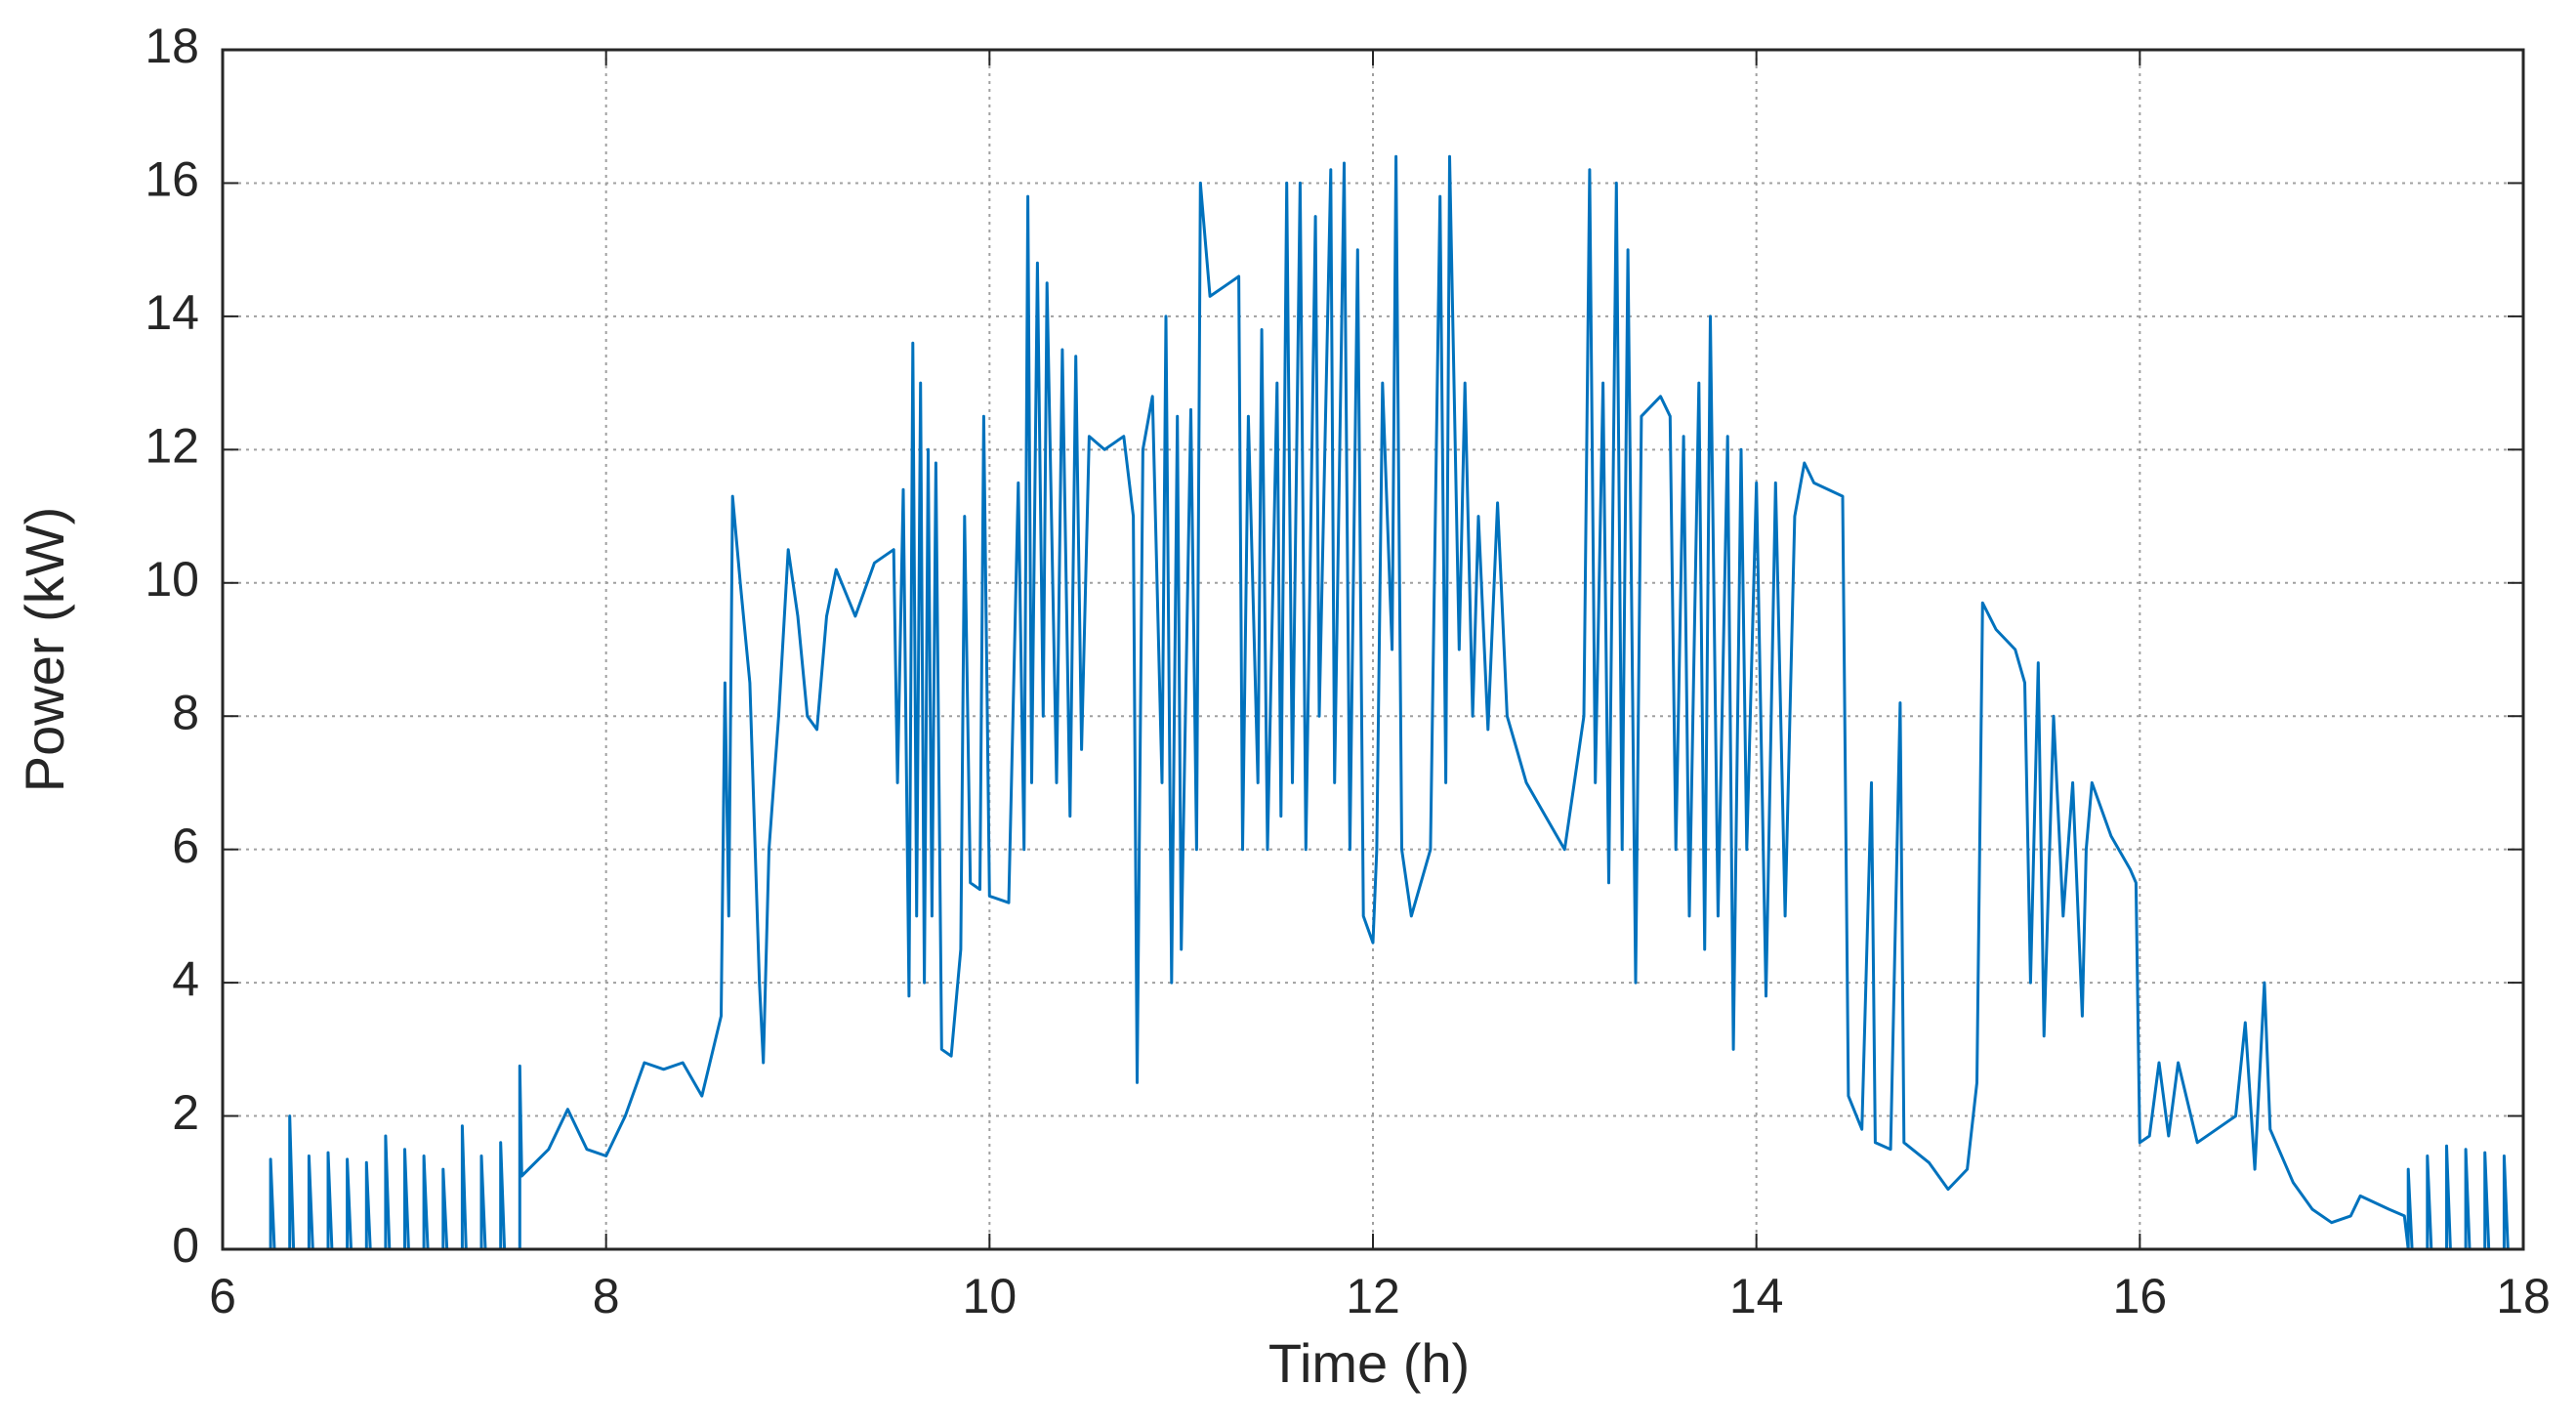 Image resolution: width=2576 pixels, height=1427 pixels. What do you see at coordinates (172, 46) in the screenshot?
I see `y-tick-label: 18` at bounding box center [172, 46].